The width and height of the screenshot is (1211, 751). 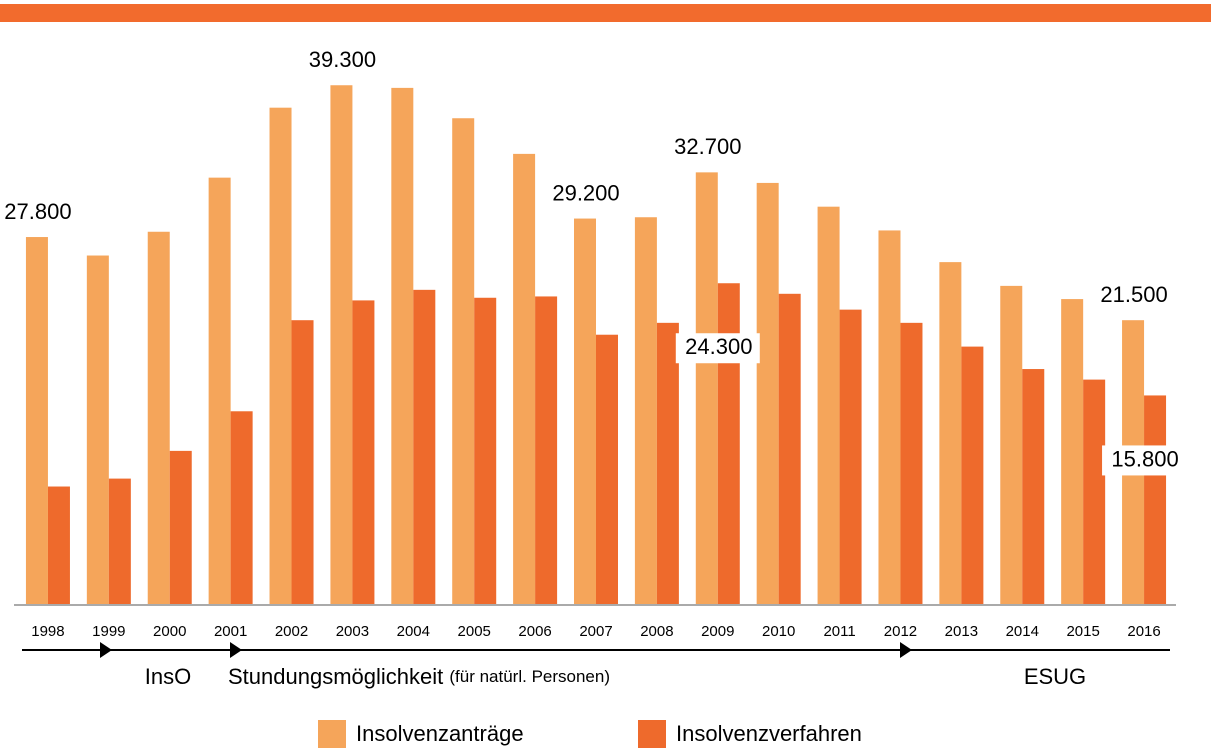 I want to click on x-tick-label: 2012, so click(x=900, y=631).